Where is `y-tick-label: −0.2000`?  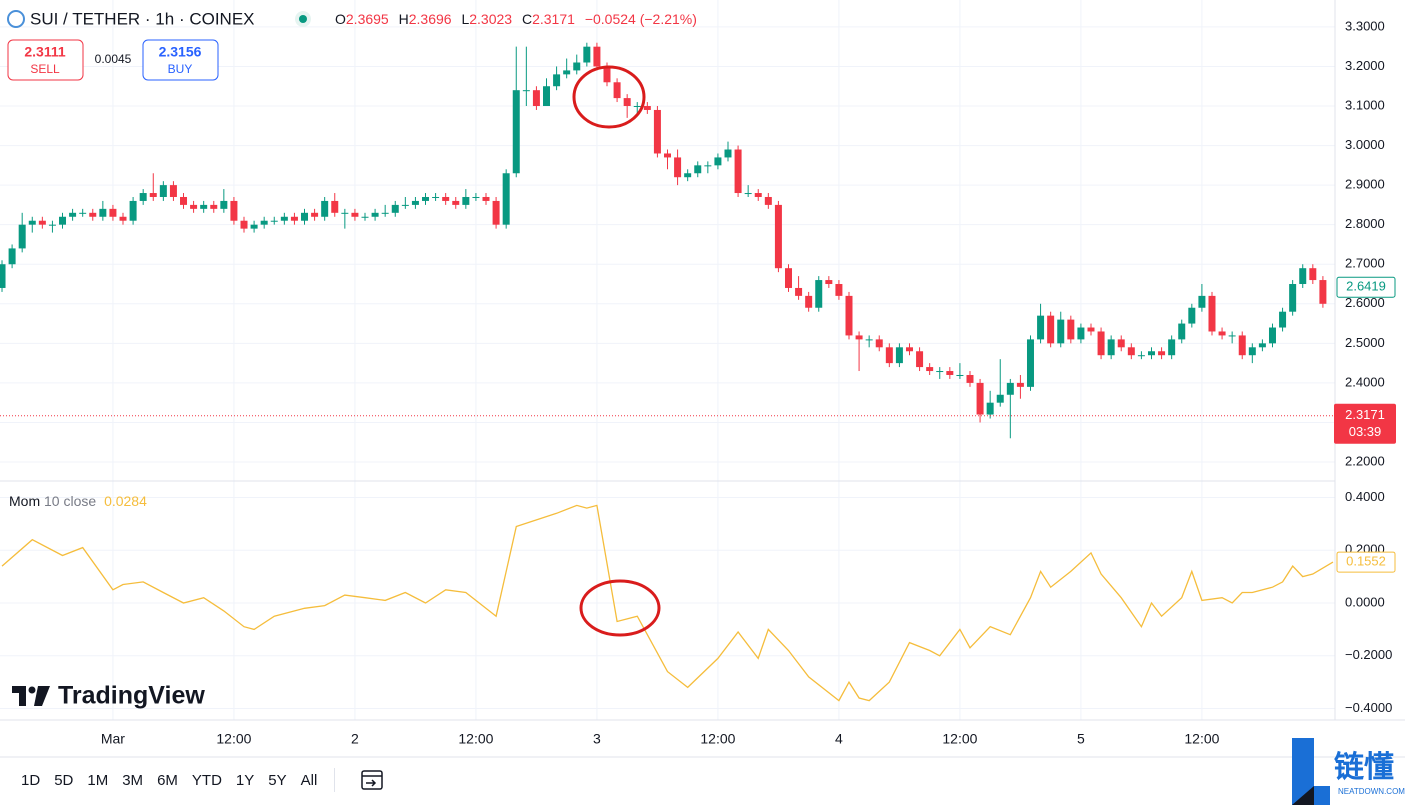
y-tick-label: −0.2000 is located at coordinates (1368, 654).